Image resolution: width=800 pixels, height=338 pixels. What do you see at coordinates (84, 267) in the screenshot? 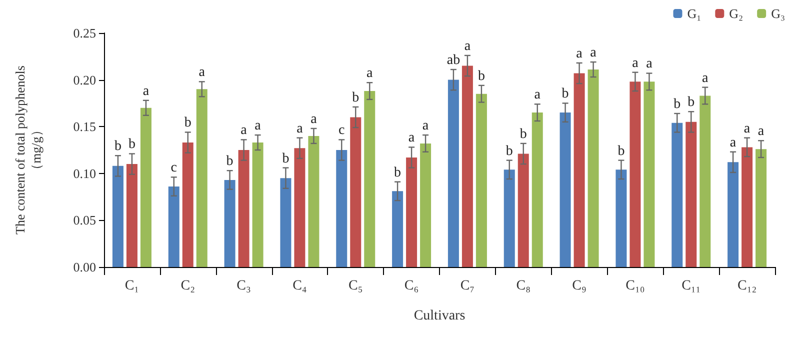
I see `y-tick-label: 0.00` at bounding box center [84, 267].